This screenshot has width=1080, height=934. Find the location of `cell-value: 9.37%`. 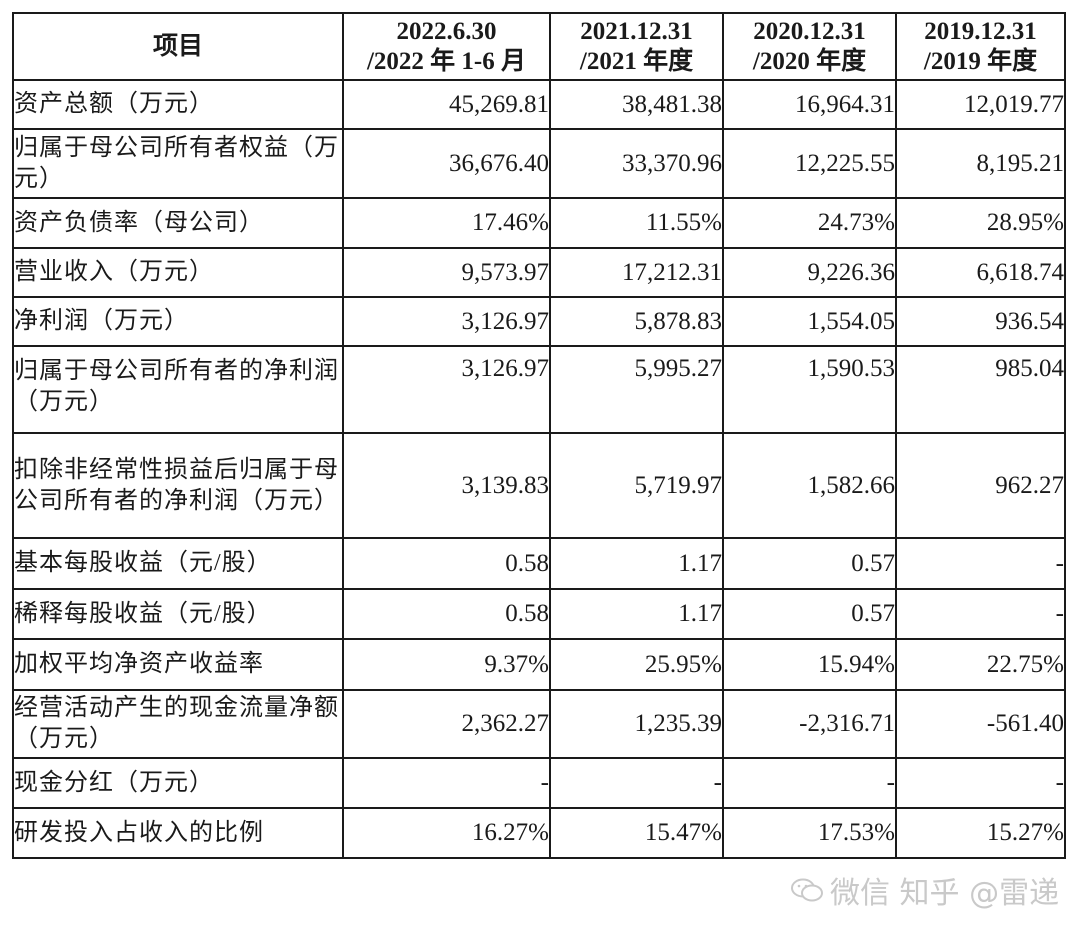

cell-value: 9.37% is located at coordinates (446, 664).